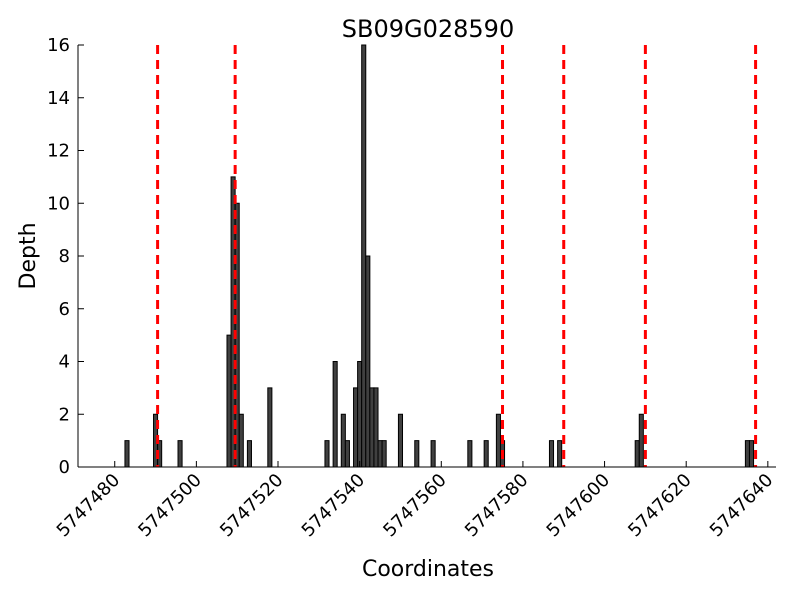  Describe the element at coordinates (742, 506) in the screenshot. I see `x-tick-label-8: 5747640` at that location.